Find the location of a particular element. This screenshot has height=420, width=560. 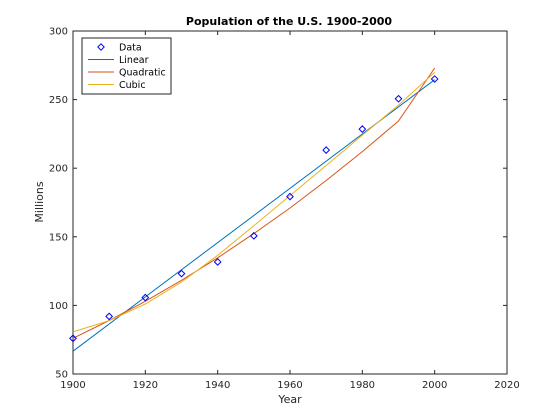

legend-label: Cubic is located at coordinates (132, 85).